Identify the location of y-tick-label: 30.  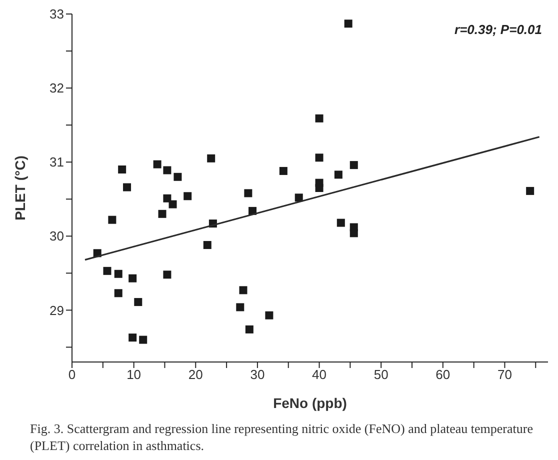
(57, 236).